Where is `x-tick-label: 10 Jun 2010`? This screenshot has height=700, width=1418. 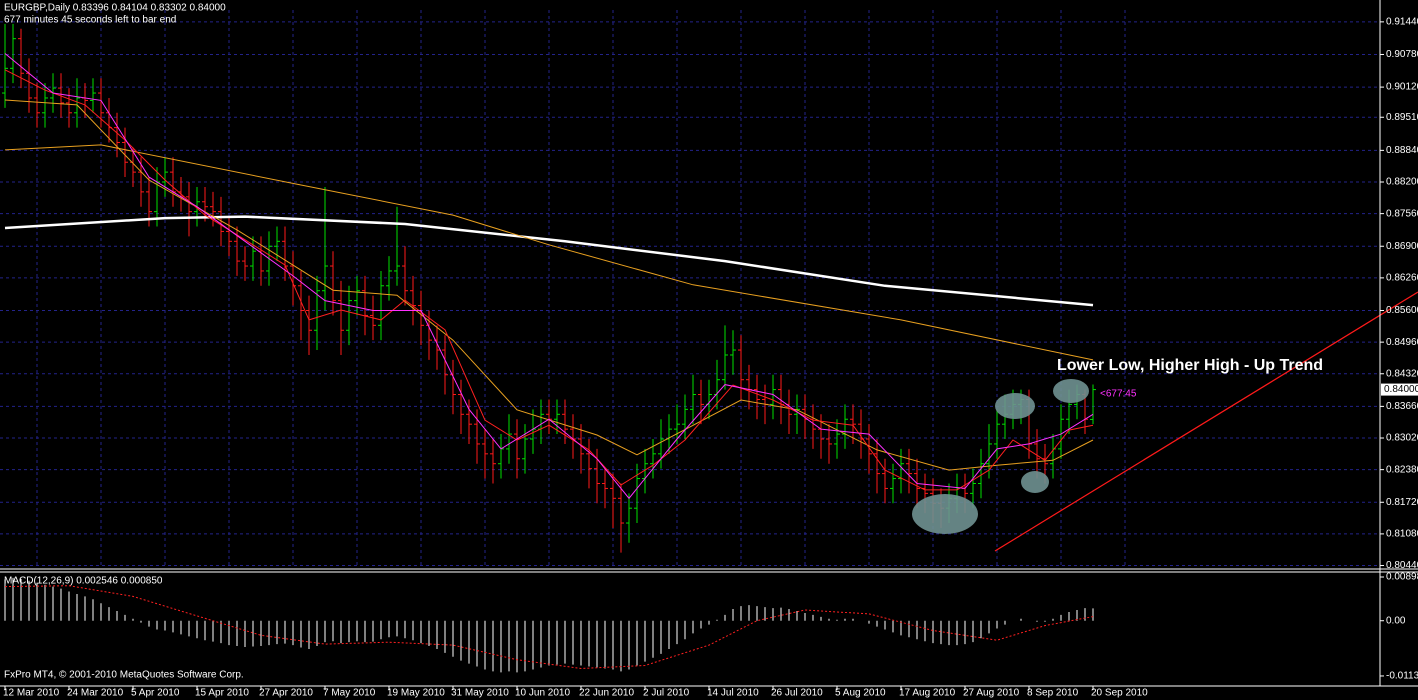 x-tick-label: 10 Jun 2010 is located at coordinates (542, 693).